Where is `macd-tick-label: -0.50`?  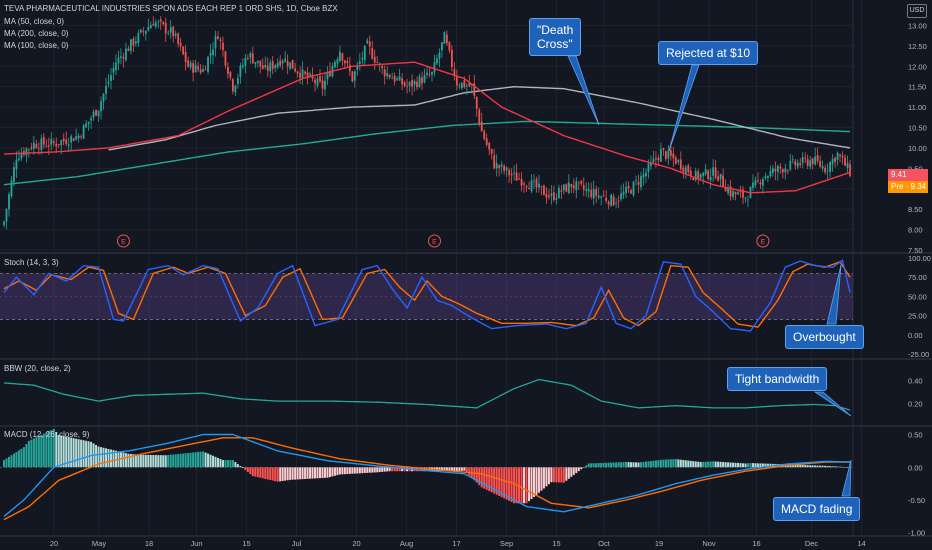
macd-tick-label: -0.50 is located at coordinates (916, 500).